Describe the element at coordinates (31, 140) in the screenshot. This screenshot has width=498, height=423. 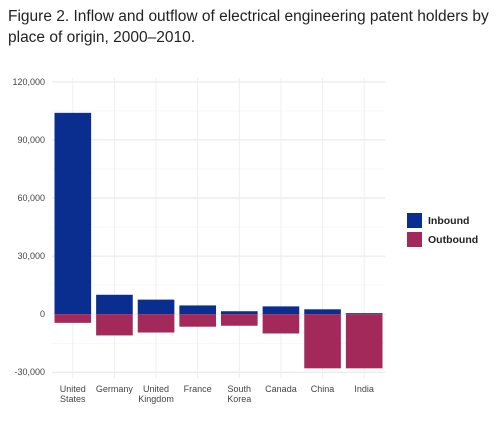
I see `y-tick-label: 90,000` at that location.